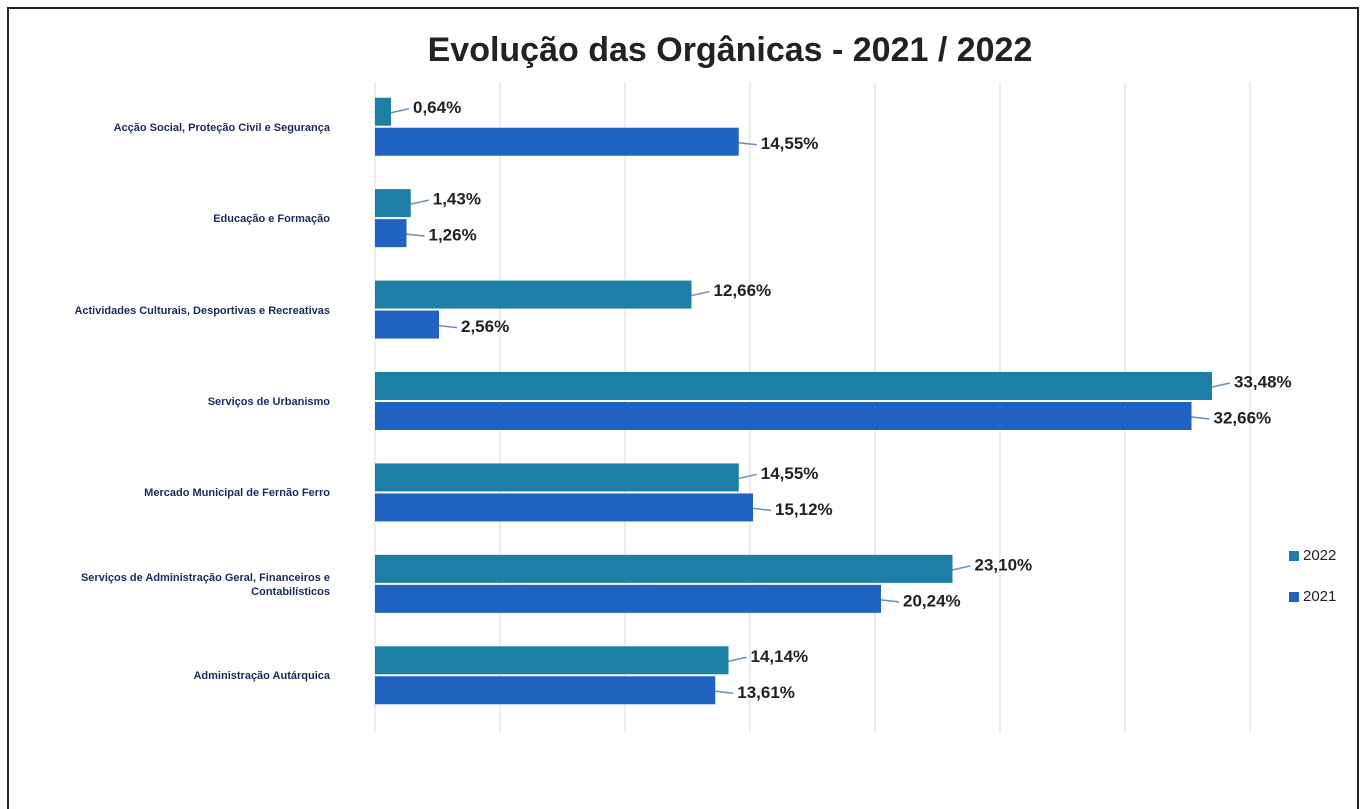 The image size is (1366, 809). What do you see at coordinates (1319, 596) in the screenshot?
I see `legend-label: 2021` at bounding box center [1319, 596].